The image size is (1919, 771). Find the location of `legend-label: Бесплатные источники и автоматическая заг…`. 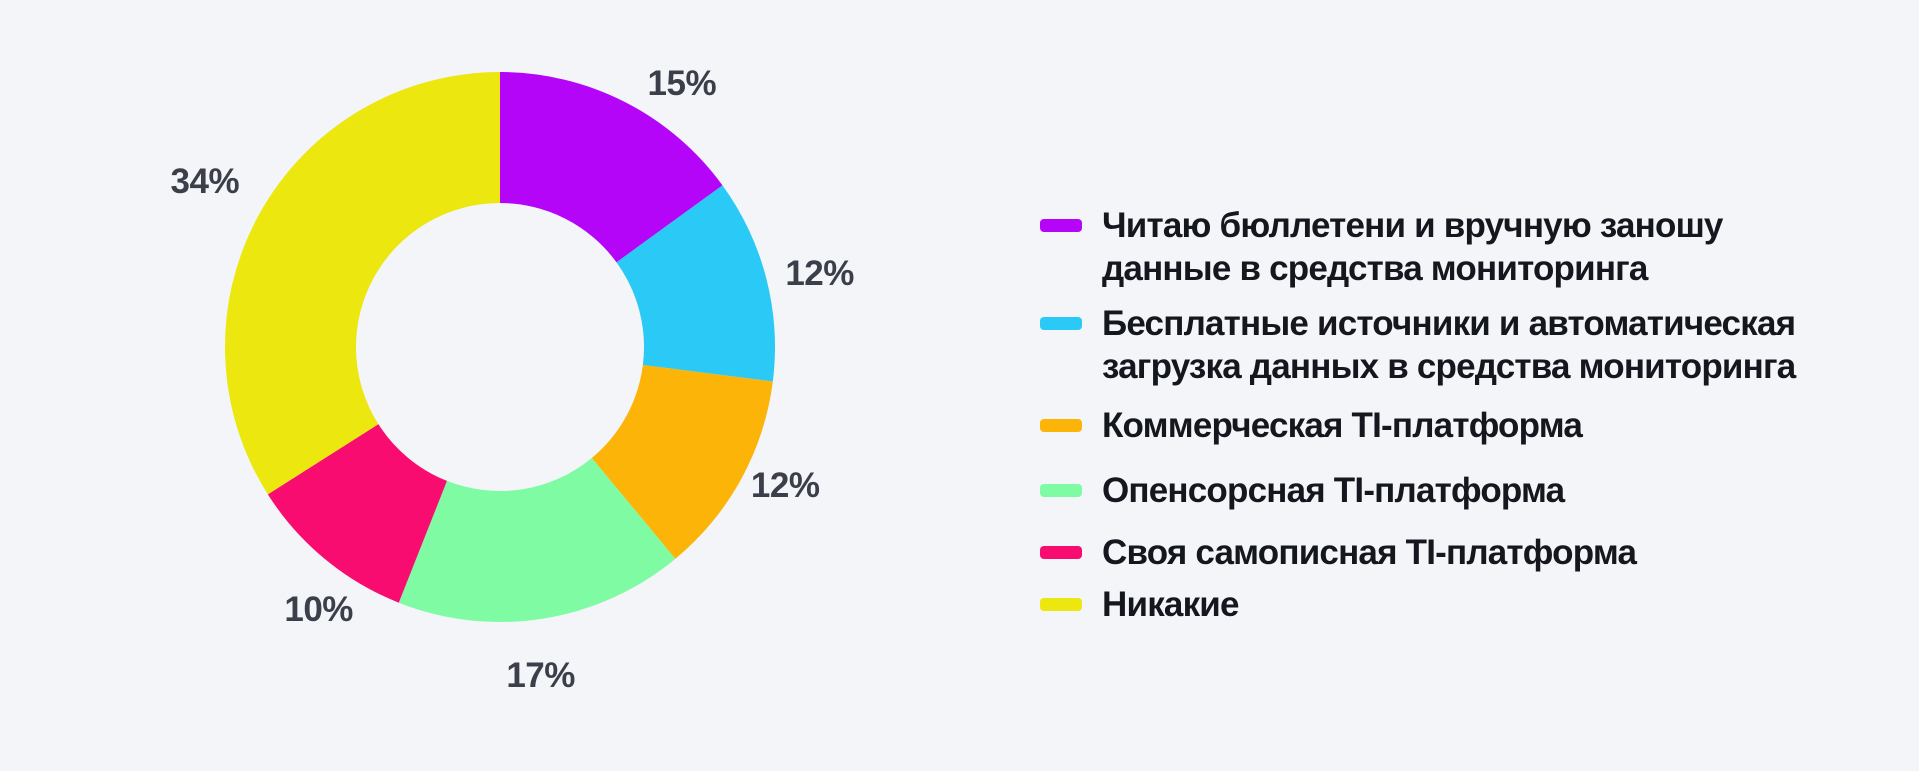

legend-label: Бесплатные источники и автоматическая заг… is located at coordinates (1449, 345).